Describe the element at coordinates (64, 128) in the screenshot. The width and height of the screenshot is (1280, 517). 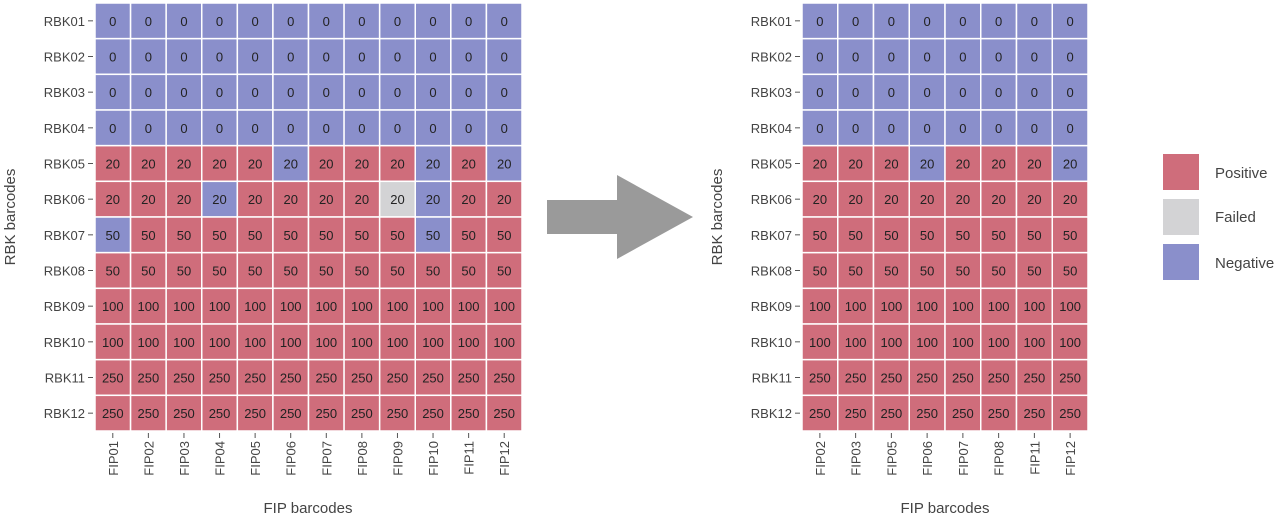
I see `y-tick-label: RBK04` at that location.